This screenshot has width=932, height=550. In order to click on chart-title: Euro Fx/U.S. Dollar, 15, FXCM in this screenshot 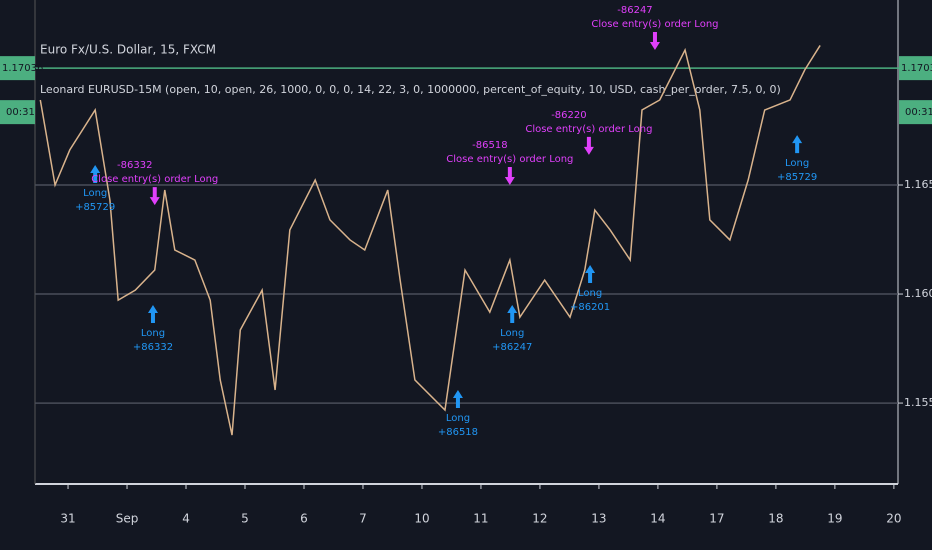, I will do `click(128, 50)`.